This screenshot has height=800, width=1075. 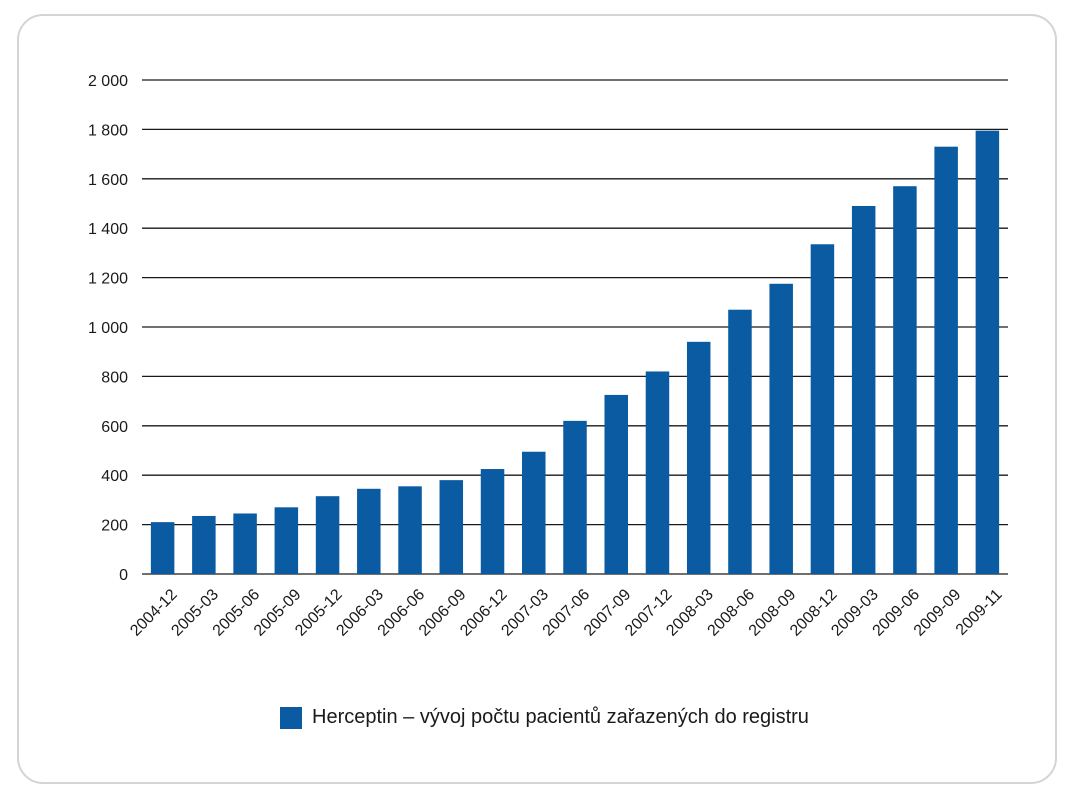 I want to click on y-tick-label: 600, so click(x=114, y=427).